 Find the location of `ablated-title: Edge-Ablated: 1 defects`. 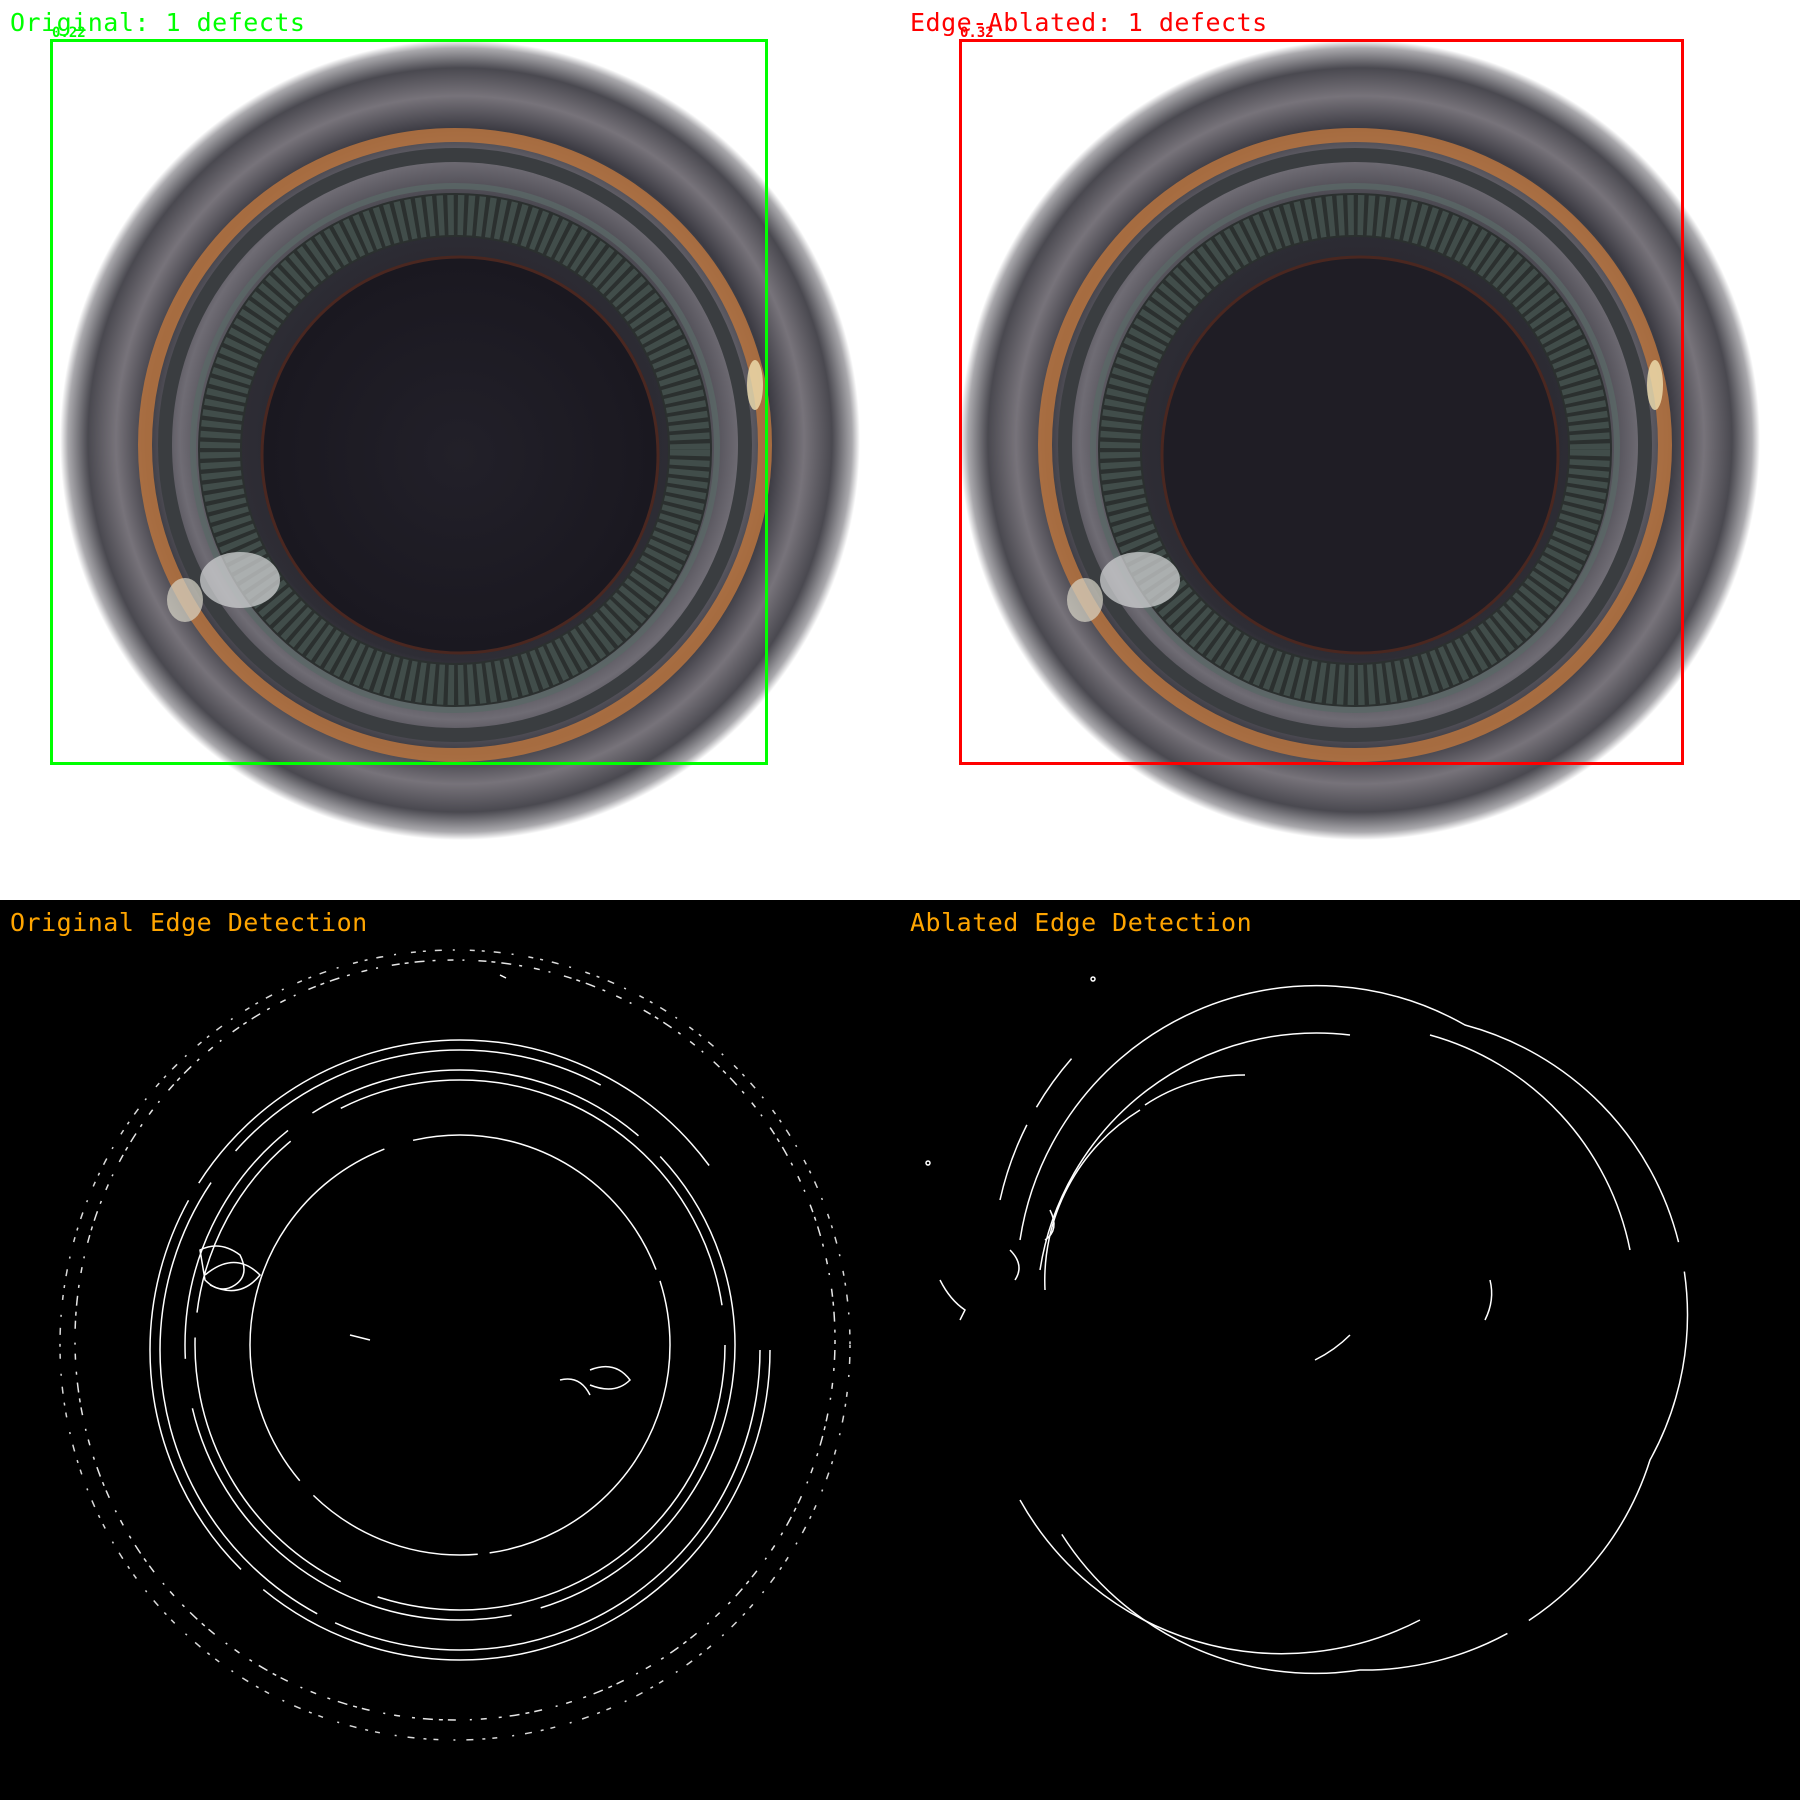

ablated-title: Edge-Ablated: 1 defects is located at coordinates (1089, 22).